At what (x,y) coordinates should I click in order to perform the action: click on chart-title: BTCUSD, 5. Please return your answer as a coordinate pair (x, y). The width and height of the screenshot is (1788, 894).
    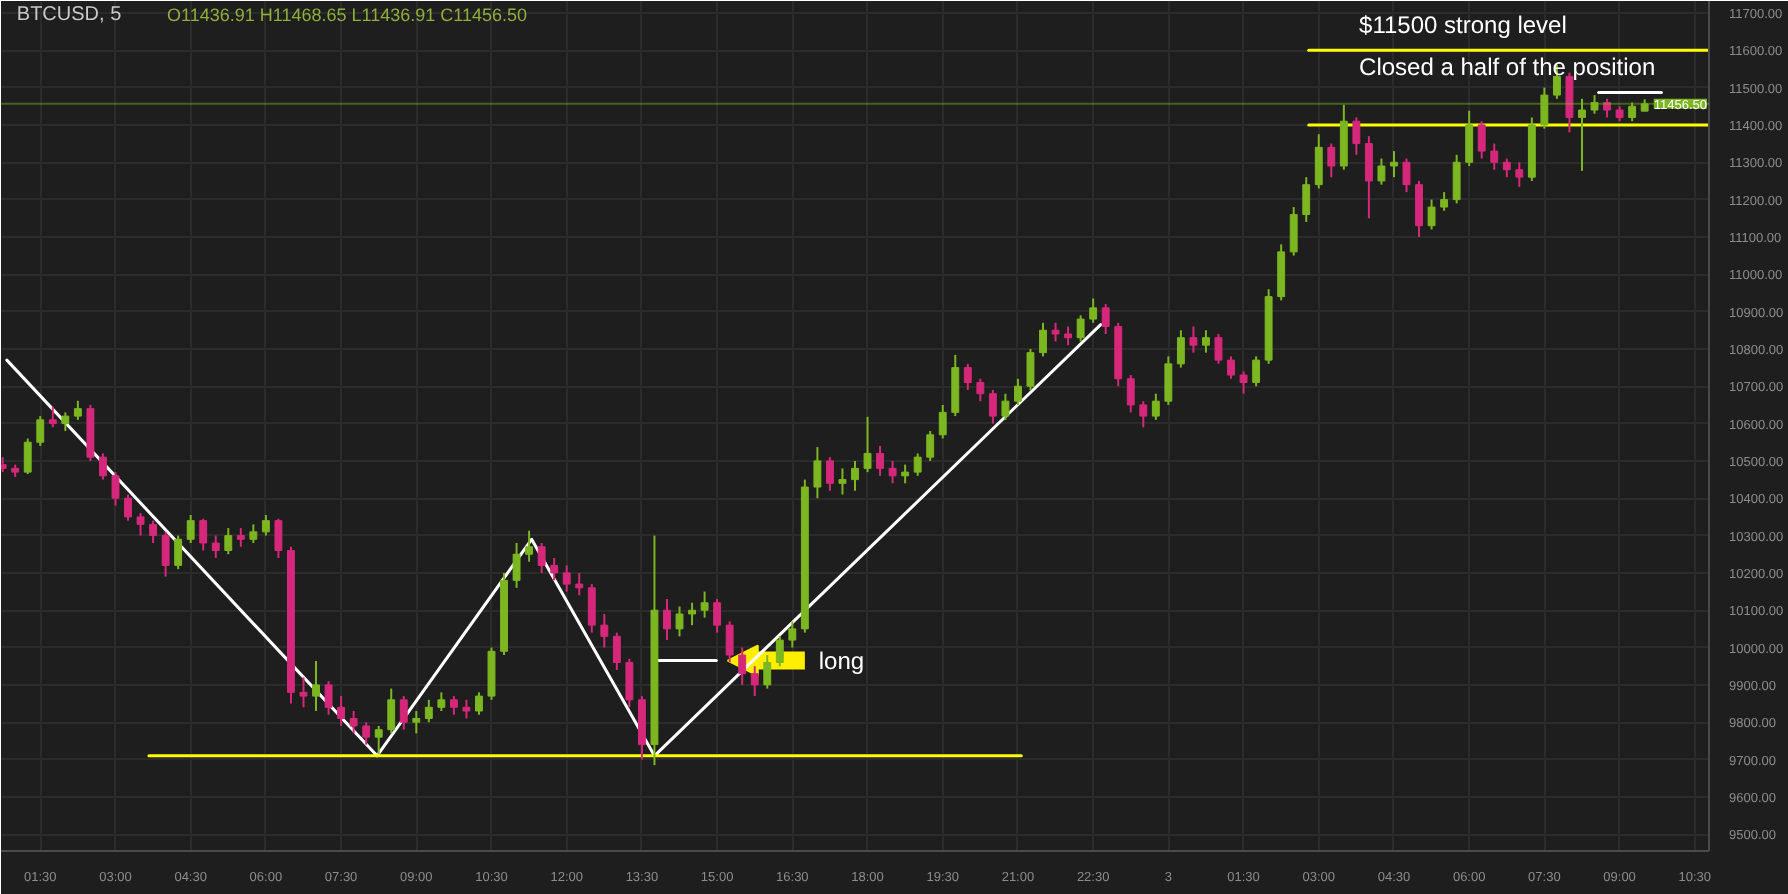
    Looking at the image, I should click on (69, 15).